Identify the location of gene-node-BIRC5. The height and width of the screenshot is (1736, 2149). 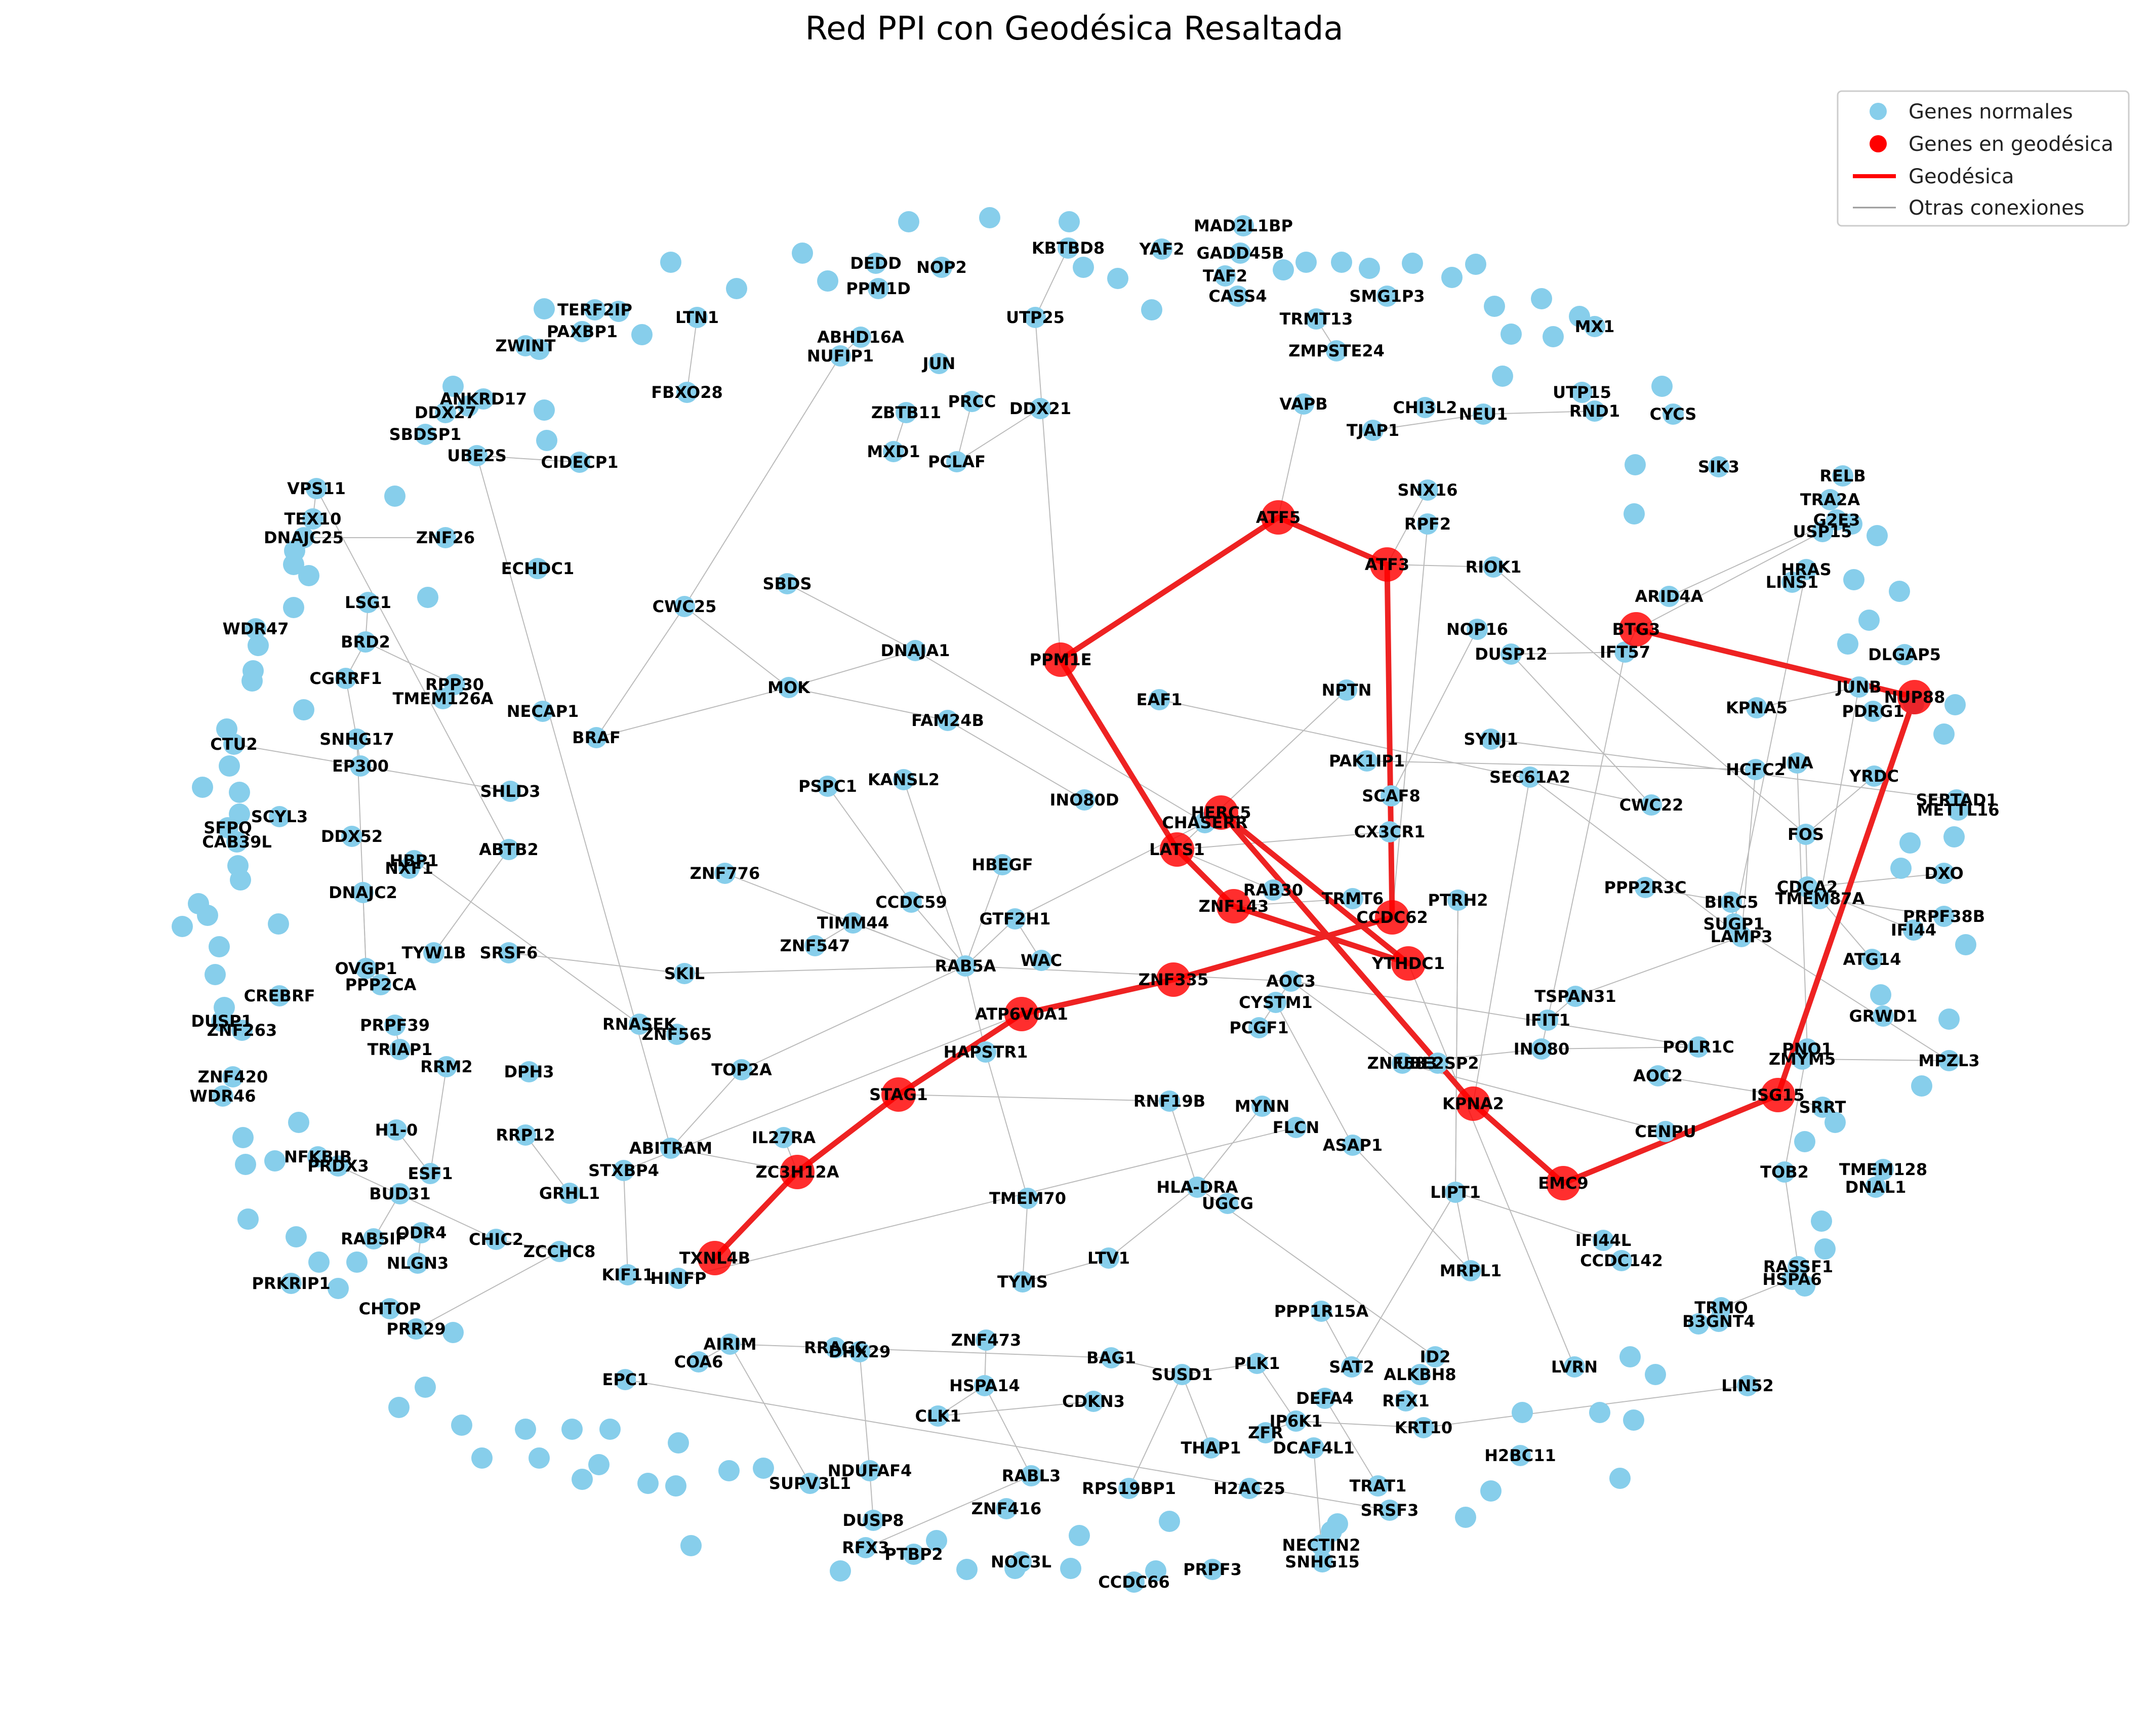
(1731, 902).